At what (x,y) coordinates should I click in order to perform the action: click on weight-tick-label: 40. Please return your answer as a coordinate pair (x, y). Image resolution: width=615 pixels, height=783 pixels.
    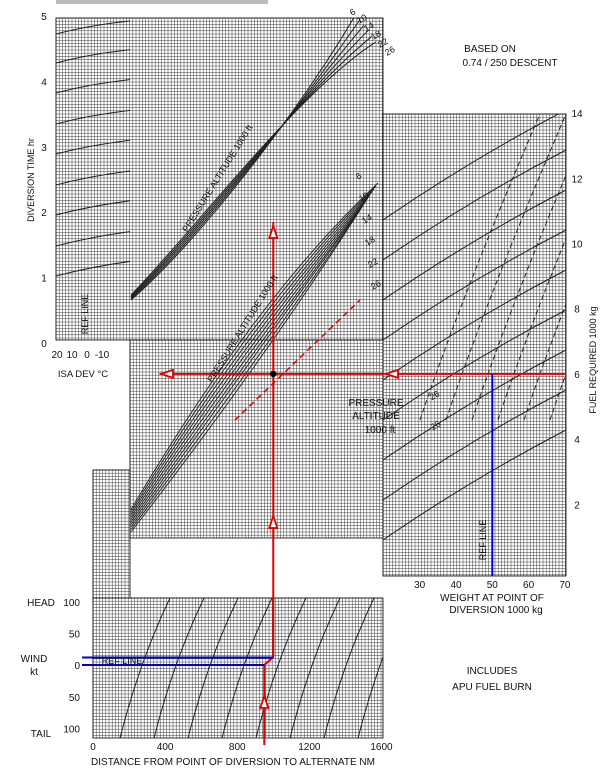
    Looking at the image, I should click on (456, 585).